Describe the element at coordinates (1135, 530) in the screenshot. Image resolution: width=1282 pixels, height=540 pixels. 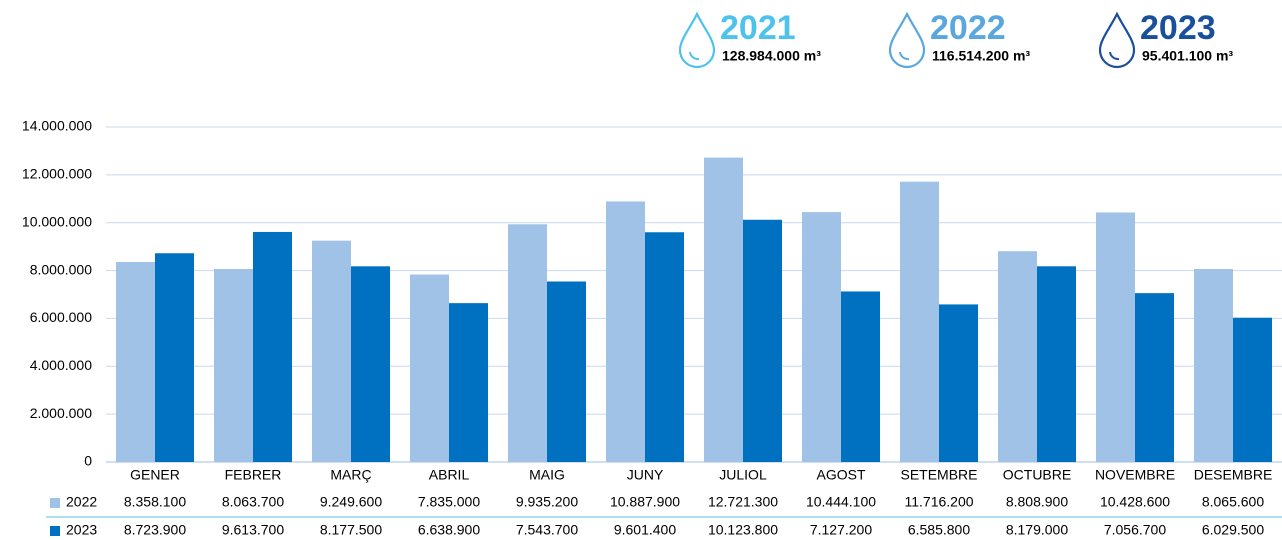
I see `table-value: 7.056.700` at that location.